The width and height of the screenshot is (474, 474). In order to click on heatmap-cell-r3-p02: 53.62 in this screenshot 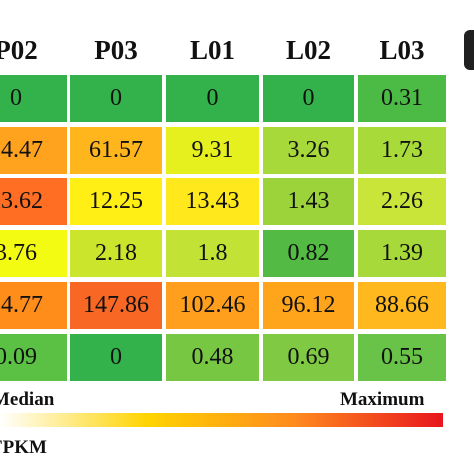, I will do `click(33, 201)`.